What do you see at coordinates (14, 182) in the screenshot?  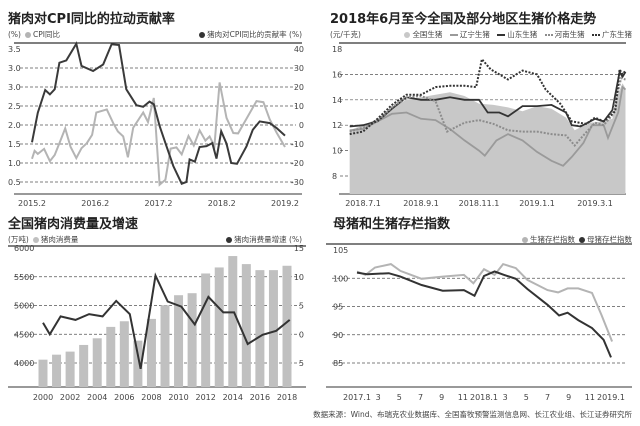 I see `chart1-left-tick: 0.5` at bounding box center [14, 182].